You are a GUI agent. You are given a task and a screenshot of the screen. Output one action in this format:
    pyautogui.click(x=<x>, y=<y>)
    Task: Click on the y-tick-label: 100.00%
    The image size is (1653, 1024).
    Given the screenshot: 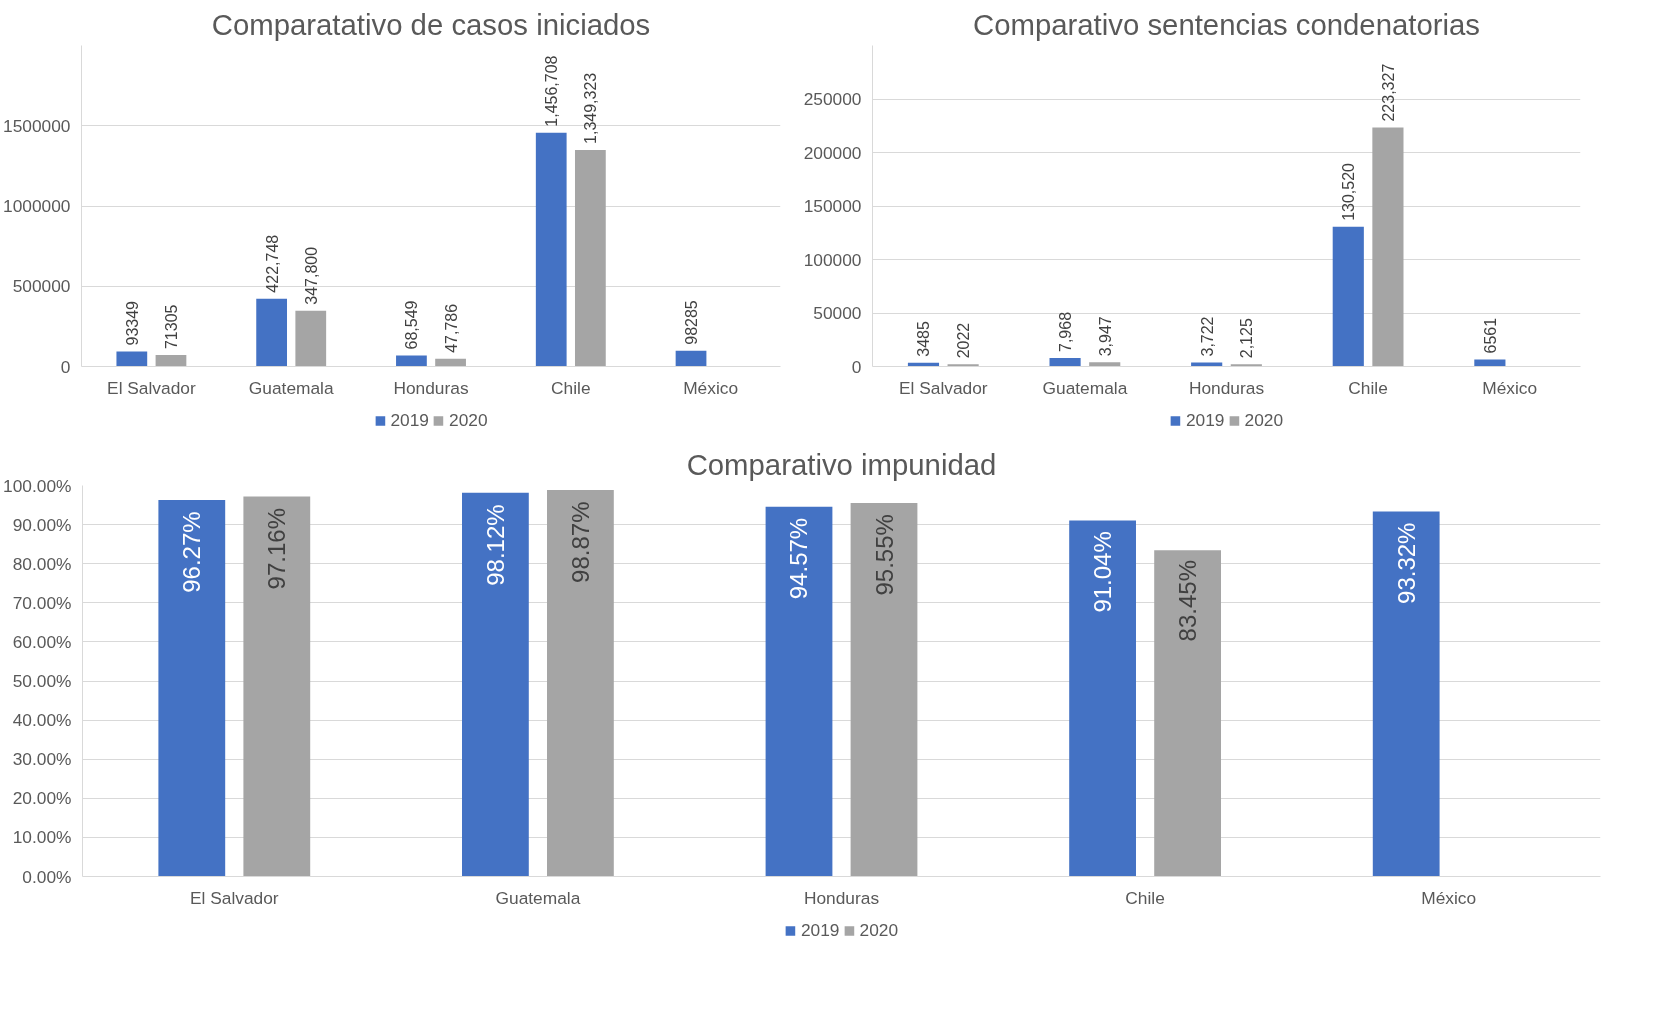 What is the action you would take?
    pyautogui.click(x=37, y=485)
    